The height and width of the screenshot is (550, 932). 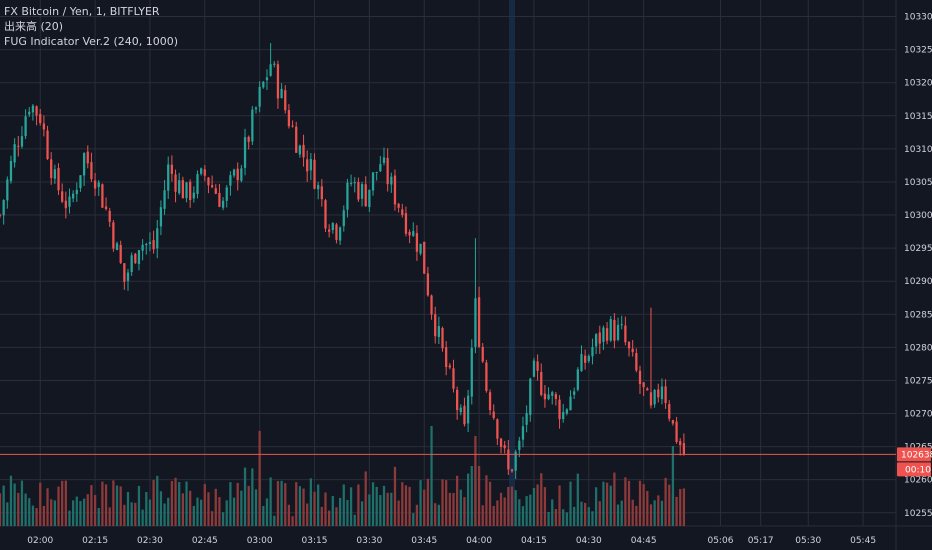 What do you see at coordinates (761, 541) in the screenshot?
I see `time-tick-label-13: 05:17` at bounding box center [761, 541].